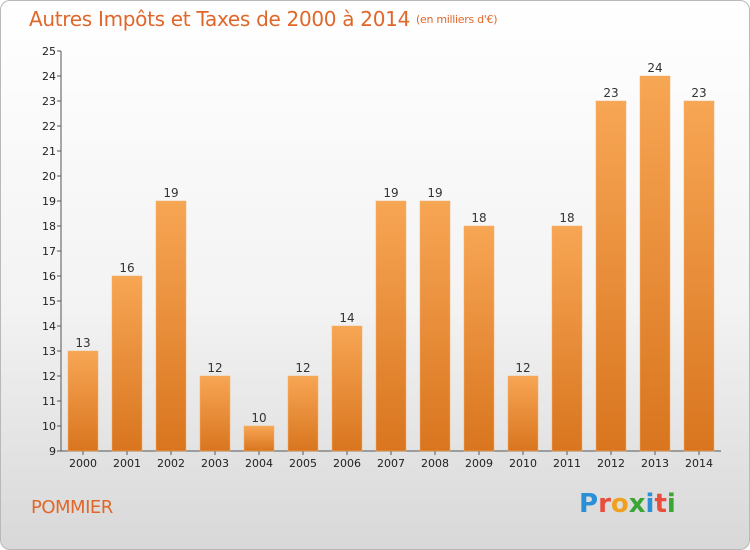 The width and height of the screenshot is (750, 550). I want to click on x-tick-label: 2007, so click(391, 463).